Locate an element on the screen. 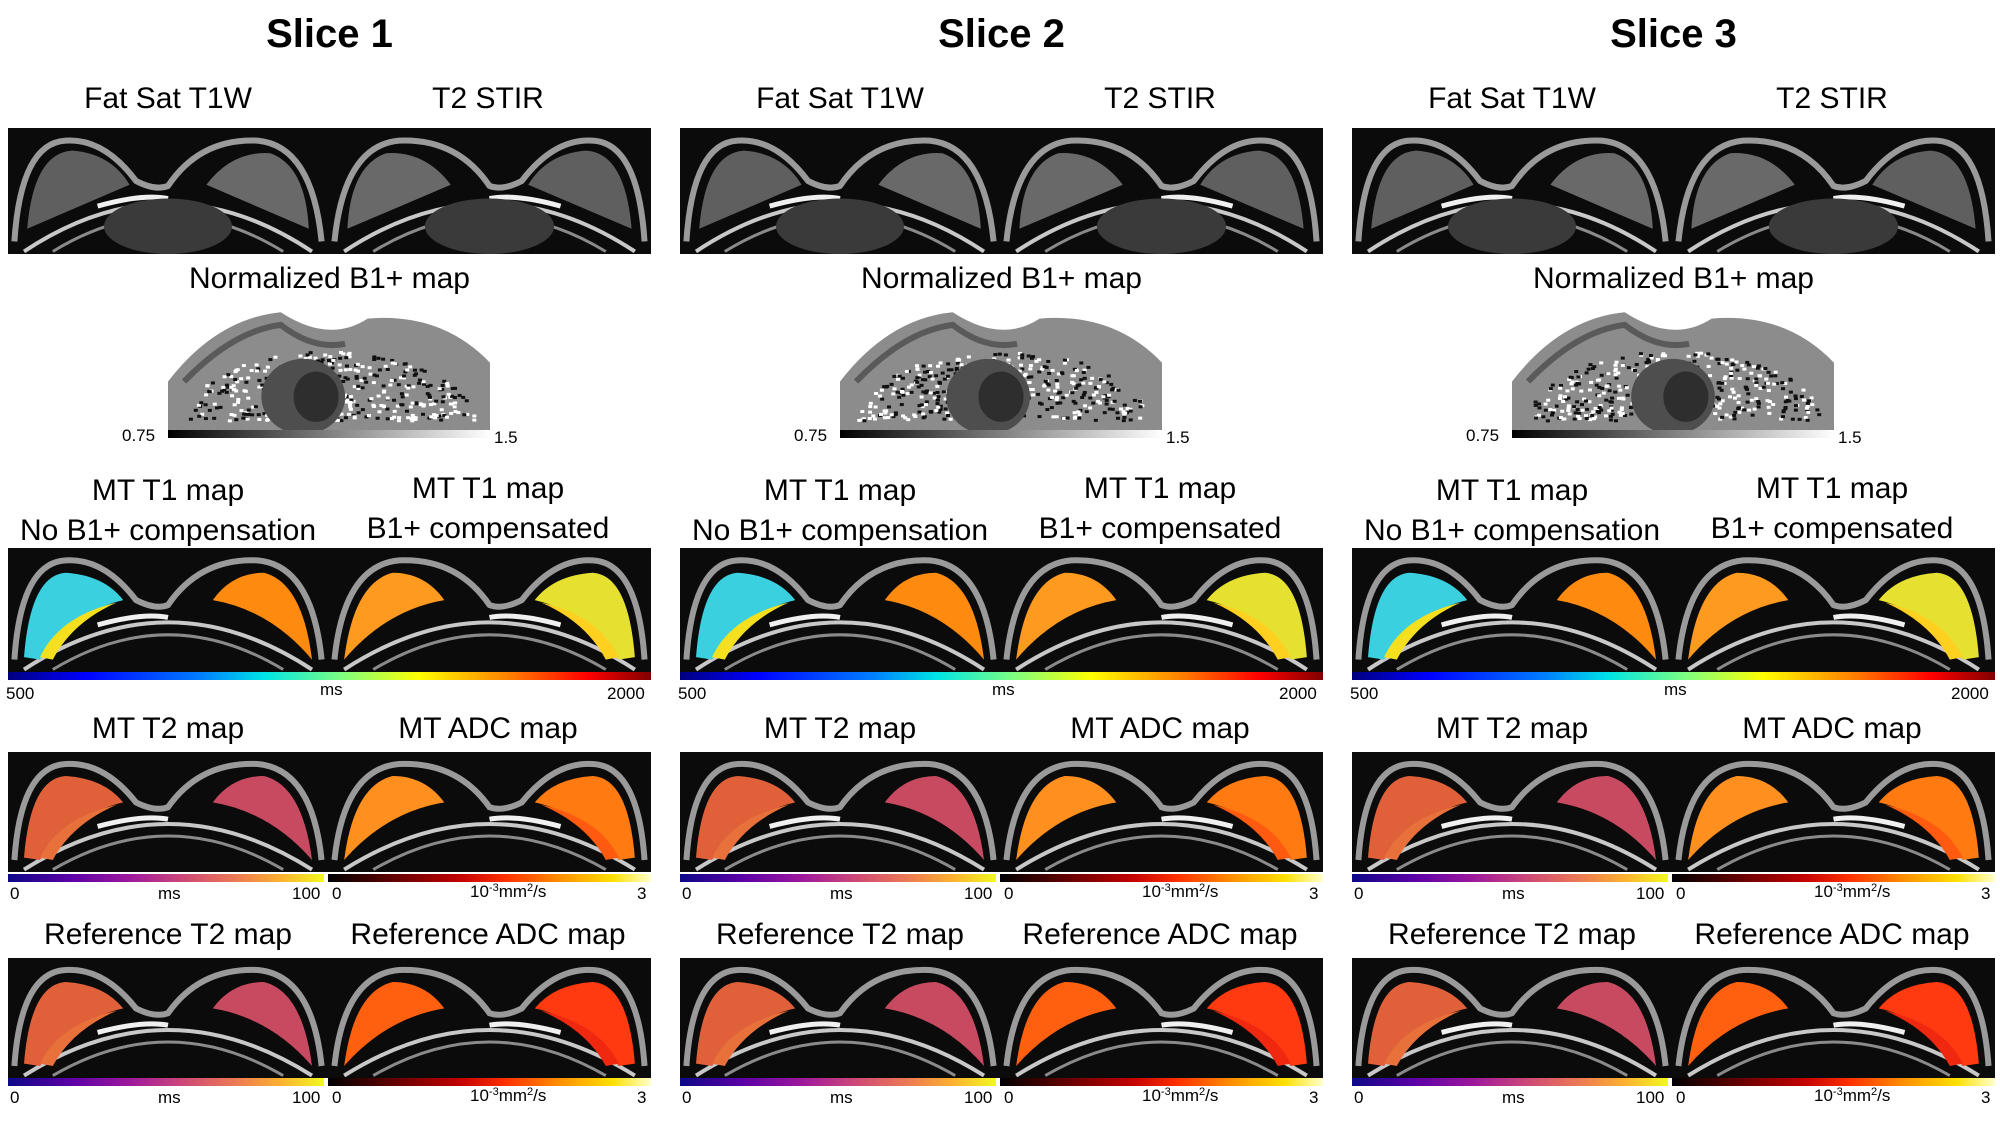 The height and width of the screenshot is (1125, 2000). fat-sat-t1w-label: Fat Sat T1W is located at coordinates (1512, 98).